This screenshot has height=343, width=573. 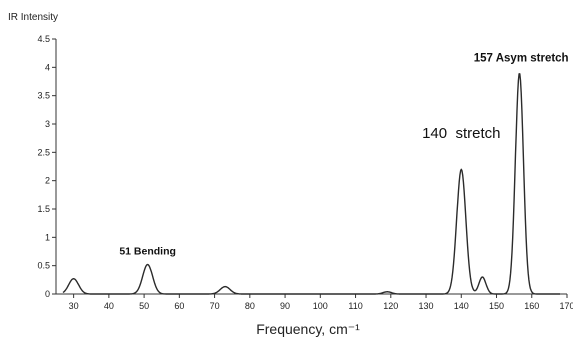 What do you see at coordinates (47, 237) in the screenshot?
I see `y-tick-label: 1` at bounding box center [47, 237].